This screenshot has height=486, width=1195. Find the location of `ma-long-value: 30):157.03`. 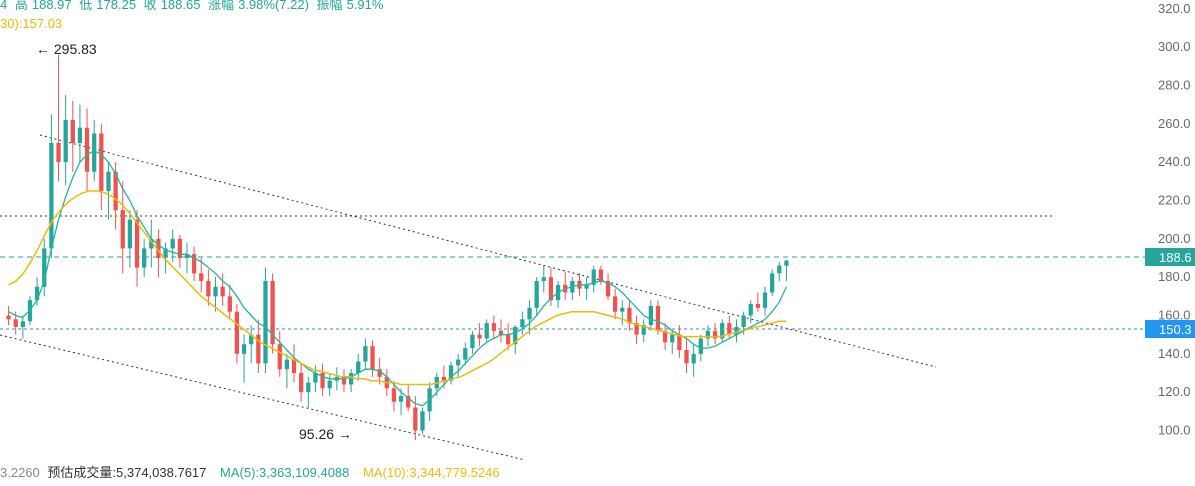

ma-long-value: 30):157.03 is located at coordinates (31, 23).